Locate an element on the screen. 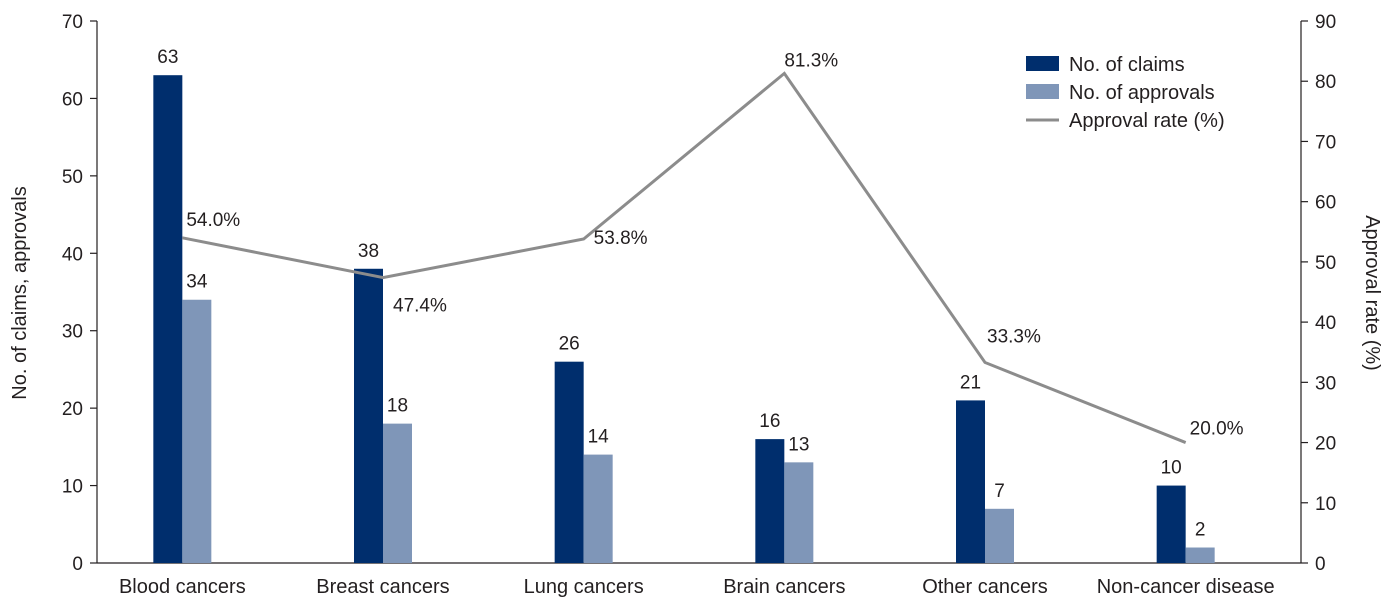  bar-data-label: 26 is located at coordinates (569, 344).